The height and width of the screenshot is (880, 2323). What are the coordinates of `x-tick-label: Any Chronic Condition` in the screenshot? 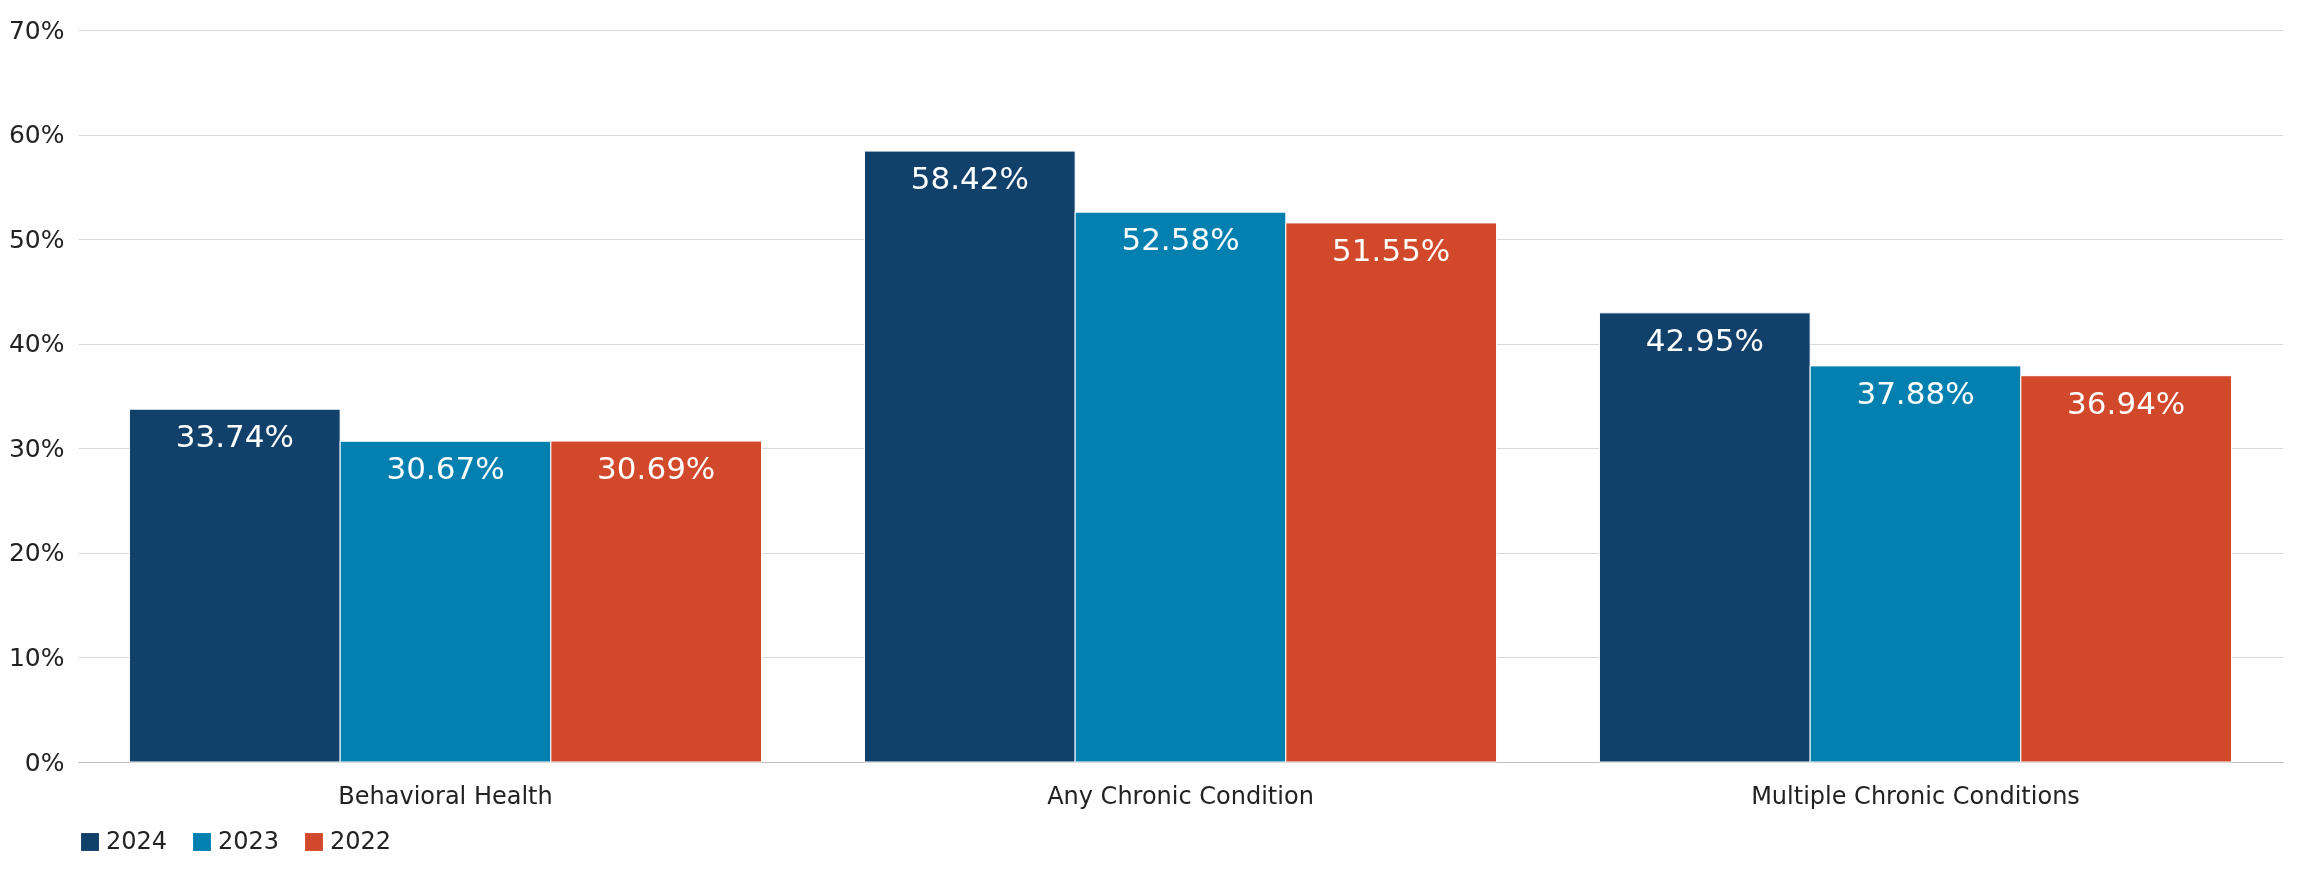 It's located at (1180, 795).